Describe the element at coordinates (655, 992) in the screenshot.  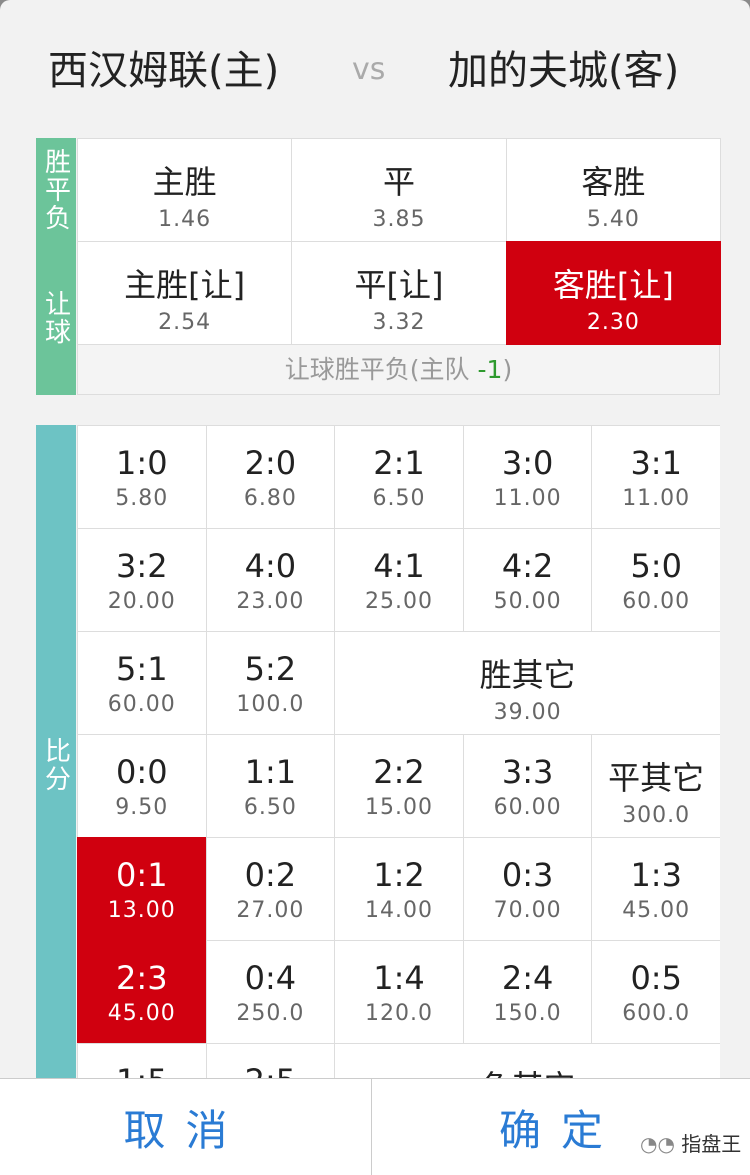
I see `option: 0:5 600.0` at that location.